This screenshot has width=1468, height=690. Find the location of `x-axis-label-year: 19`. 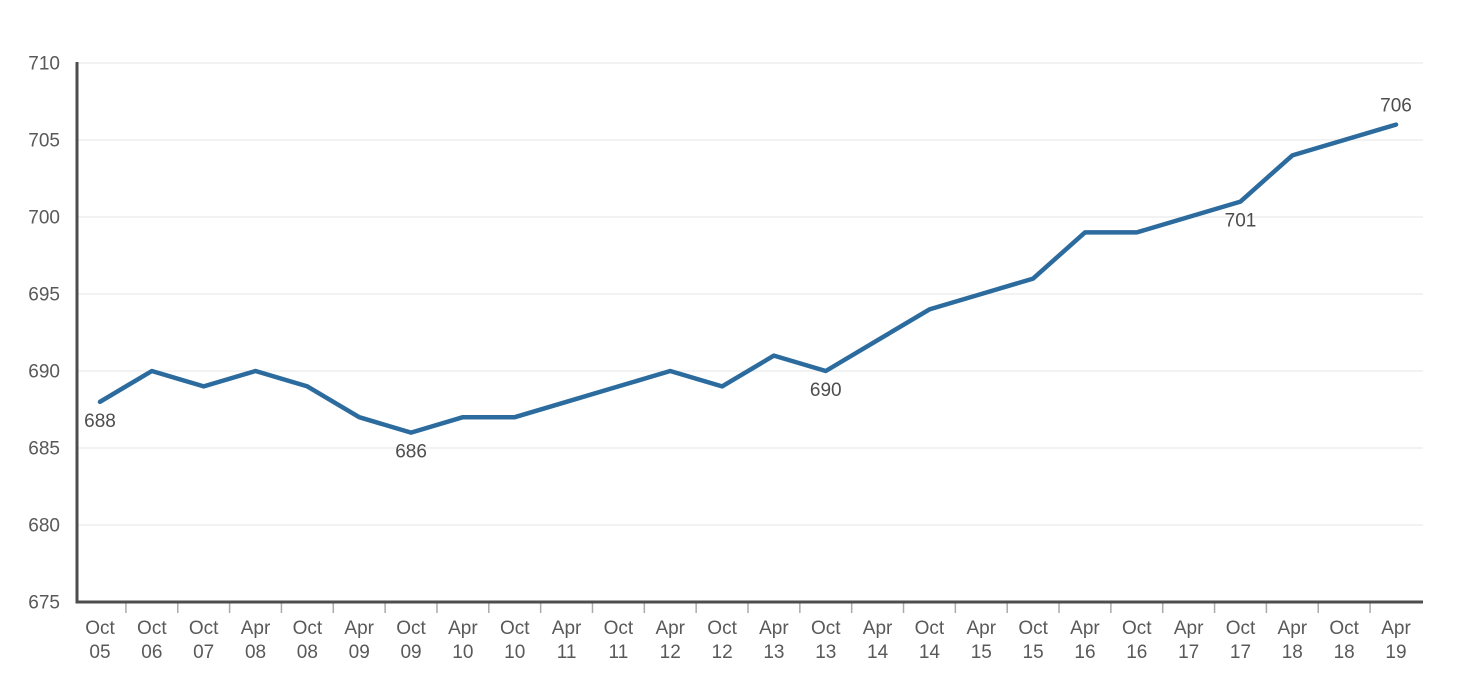

x-axis-label-year: 19 is located at coordinates (1395, 652).